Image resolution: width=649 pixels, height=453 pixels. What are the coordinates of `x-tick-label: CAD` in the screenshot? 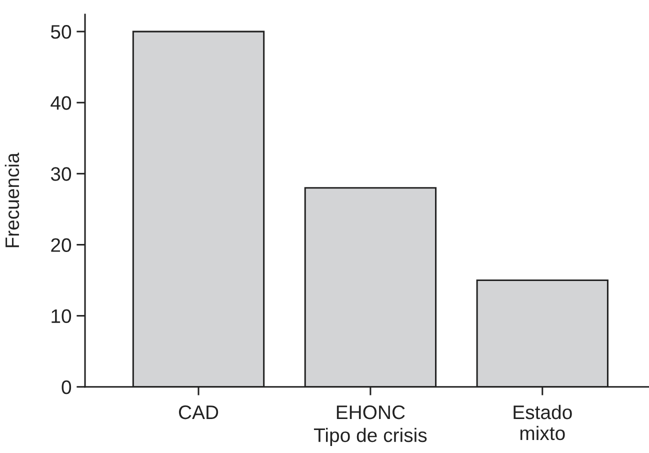 It's located at (198, 412).